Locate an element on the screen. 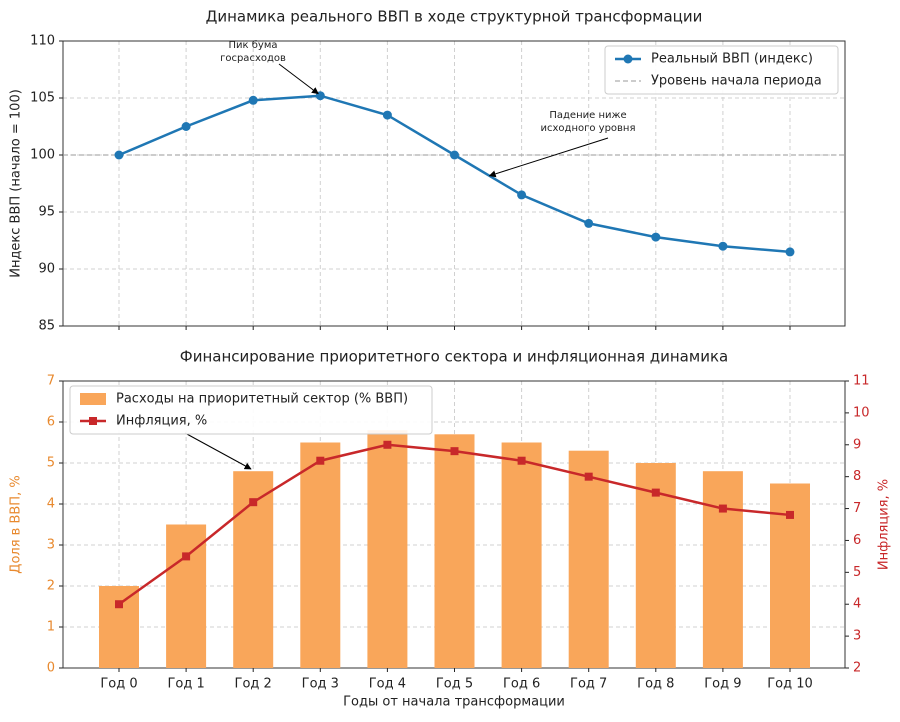  y-tick-label: 85 is located at coordinates (46, 326).